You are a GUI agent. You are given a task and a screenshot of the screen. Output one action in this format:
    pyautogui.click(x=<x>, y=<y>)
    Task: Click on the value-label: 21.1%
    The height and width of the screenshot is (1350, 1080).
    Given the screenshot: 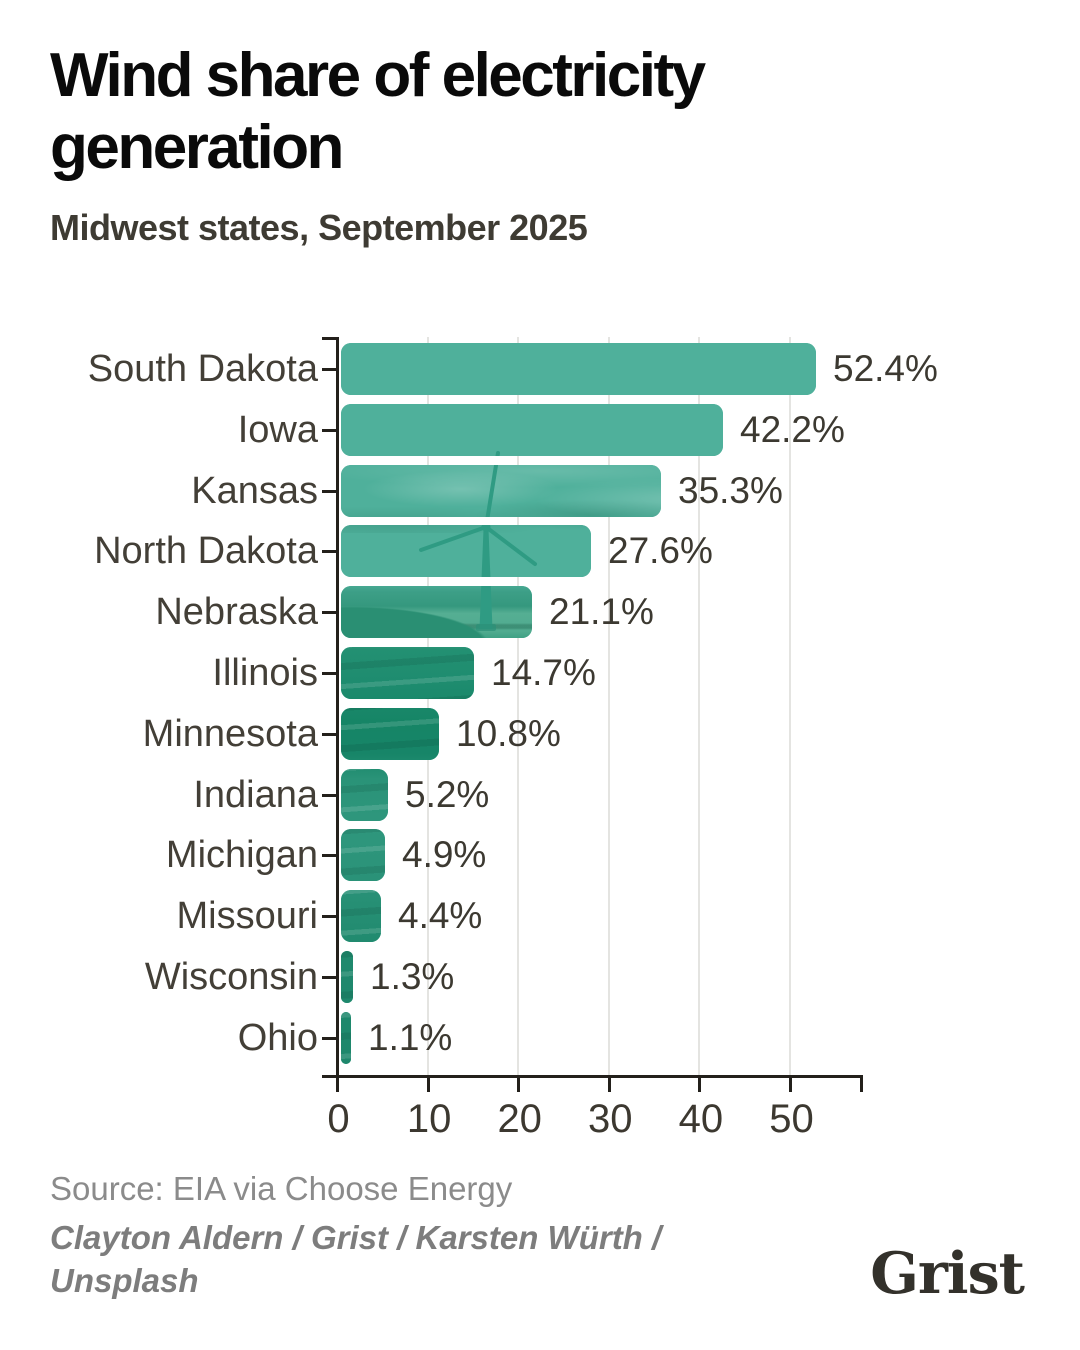 What is the action you would take?
    pyautogui.click(x=601, y=611)
    